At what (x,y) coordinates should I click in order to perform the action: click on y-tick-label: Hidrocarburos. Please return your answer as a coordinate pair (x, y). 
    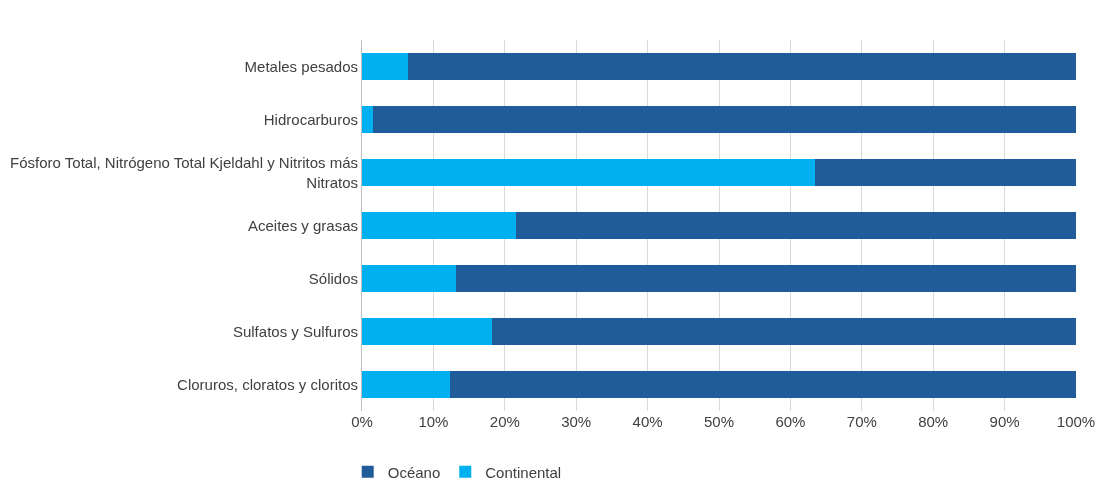
    Looking at the image, I should click on (310, 119).